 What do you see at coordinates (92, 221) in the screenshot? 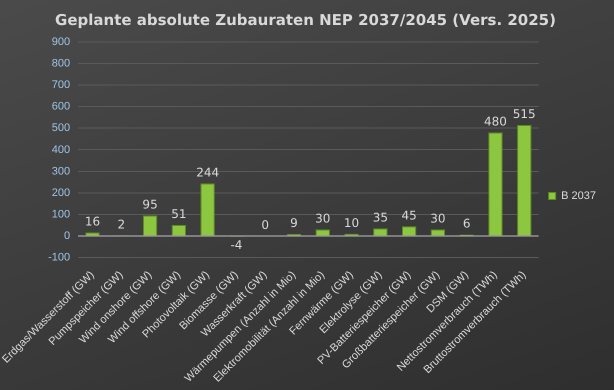
I see `data-label: 16` at bounding box center [92, 221].